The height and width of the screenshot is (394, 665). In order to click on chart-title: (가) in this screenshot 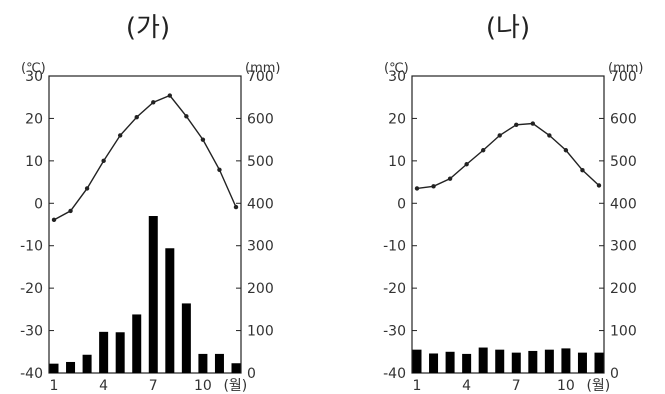, I will do `click(148, 28)`.